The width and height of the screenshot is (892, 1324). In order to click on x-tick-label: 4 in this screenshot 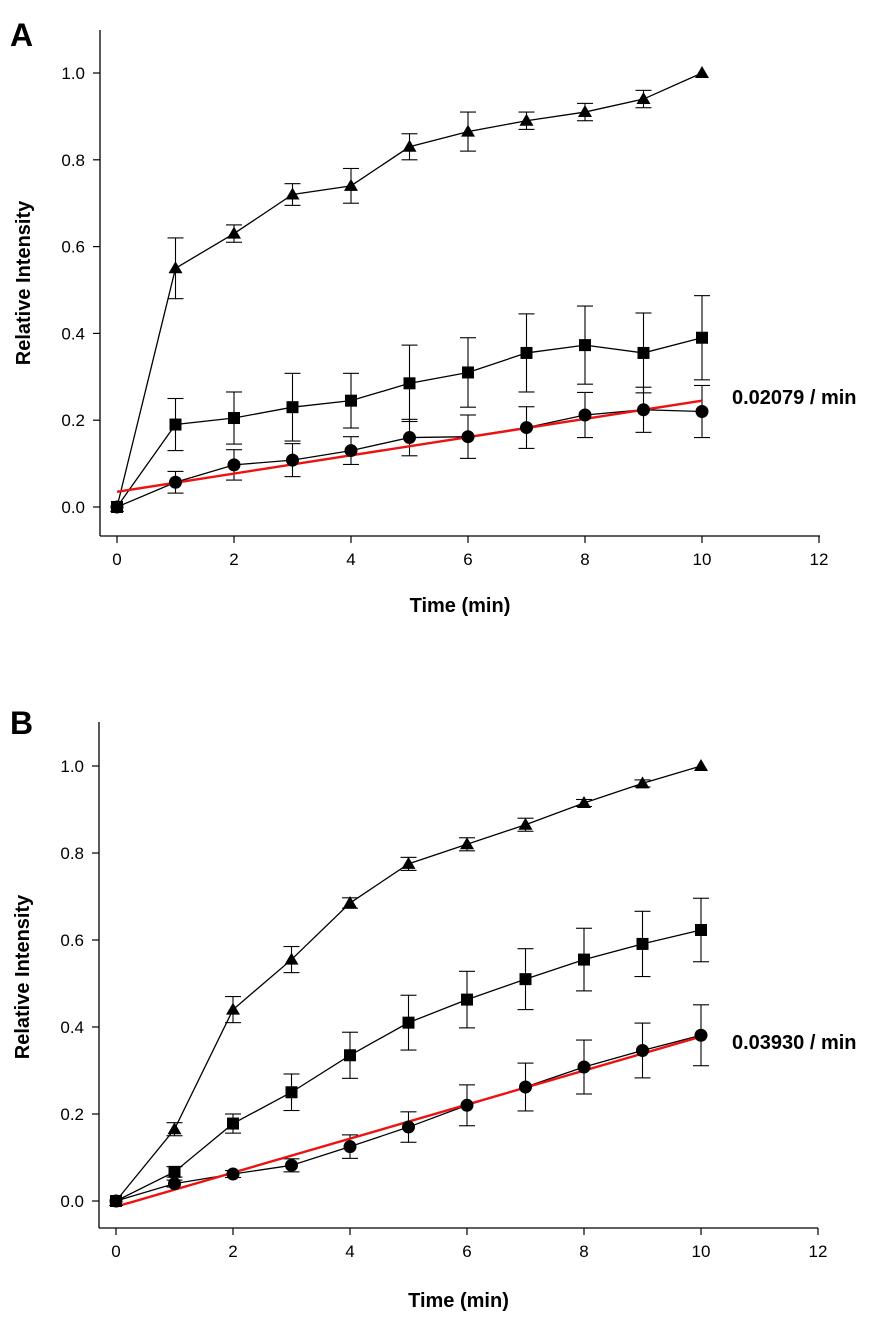, I will do `click(350, 559)`.